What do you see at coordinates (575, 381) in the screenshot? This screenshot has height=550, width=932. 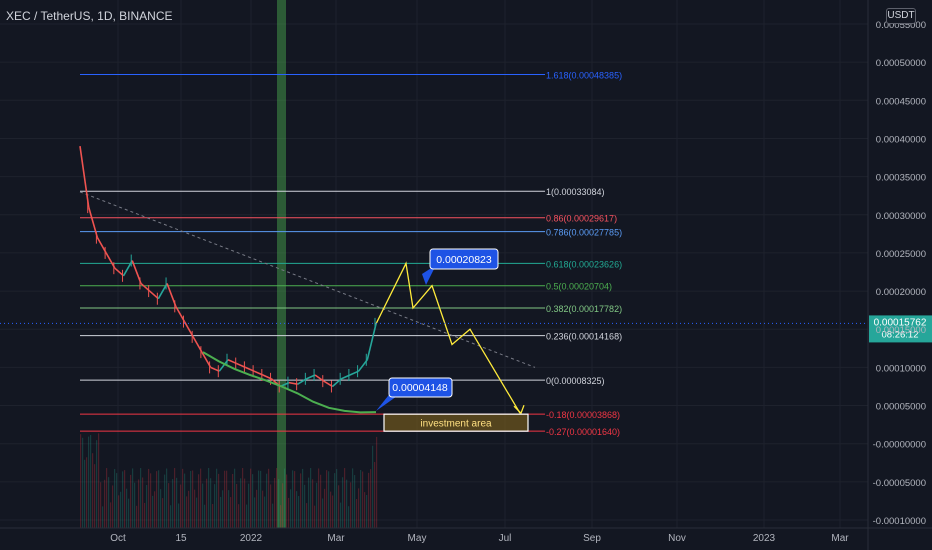 I see `fib-level-label: 0(0.00008325)` at bounding box center [575, 381].